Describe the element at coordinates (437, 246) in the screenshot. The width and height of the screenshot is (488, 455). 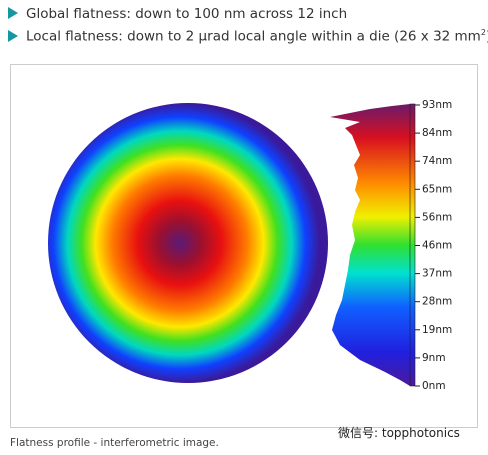
I see `scale-label: 46nm` at that location.